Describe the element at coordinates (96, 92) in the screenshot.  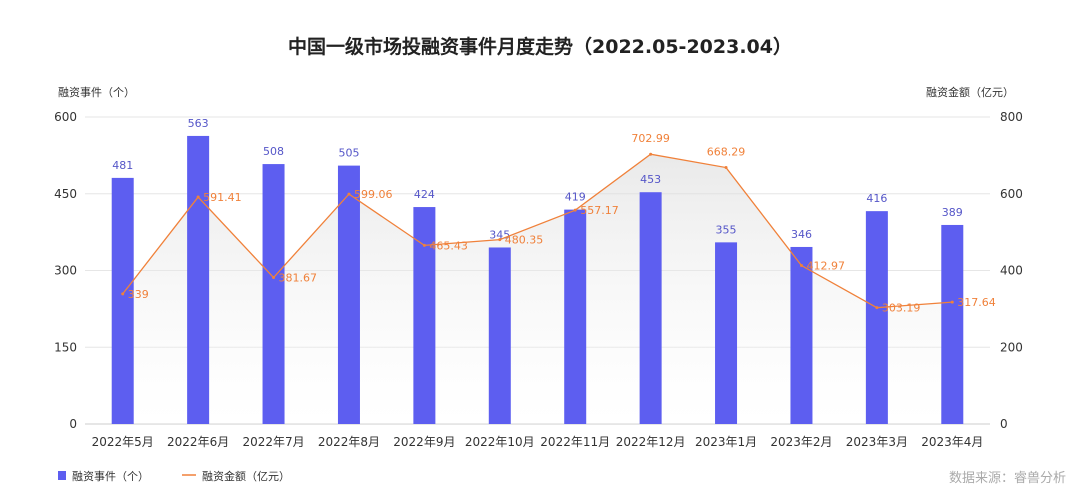
I see `y-left-axis-label: 融资事件（个）` at that location.